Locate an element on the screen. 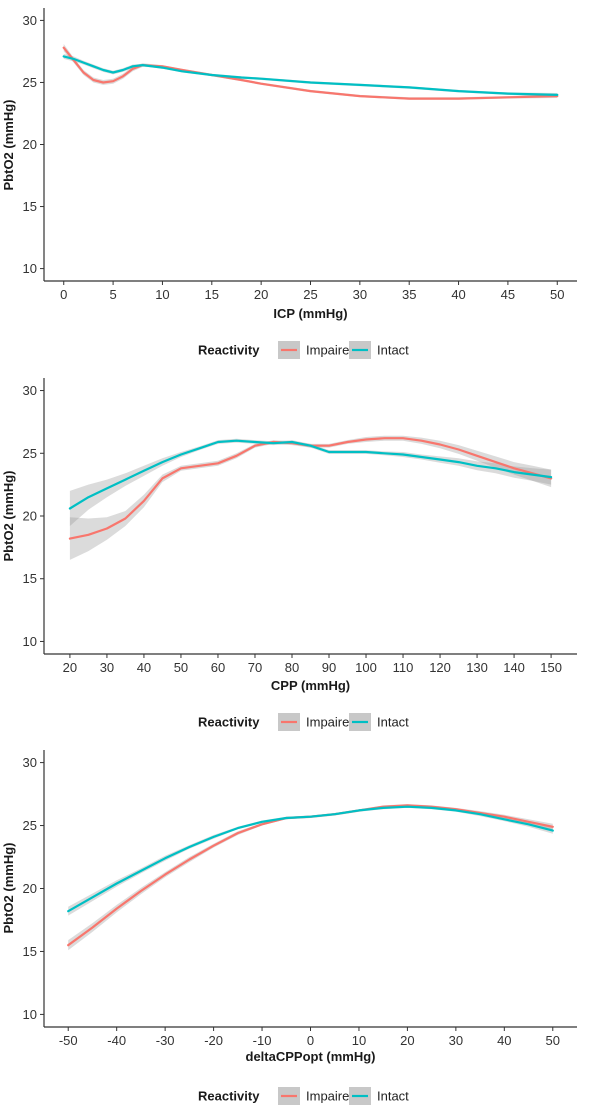 The height and width of the screenshot is (1109, 597). x-tick-label: 130 is located at coordinates (477, 667).